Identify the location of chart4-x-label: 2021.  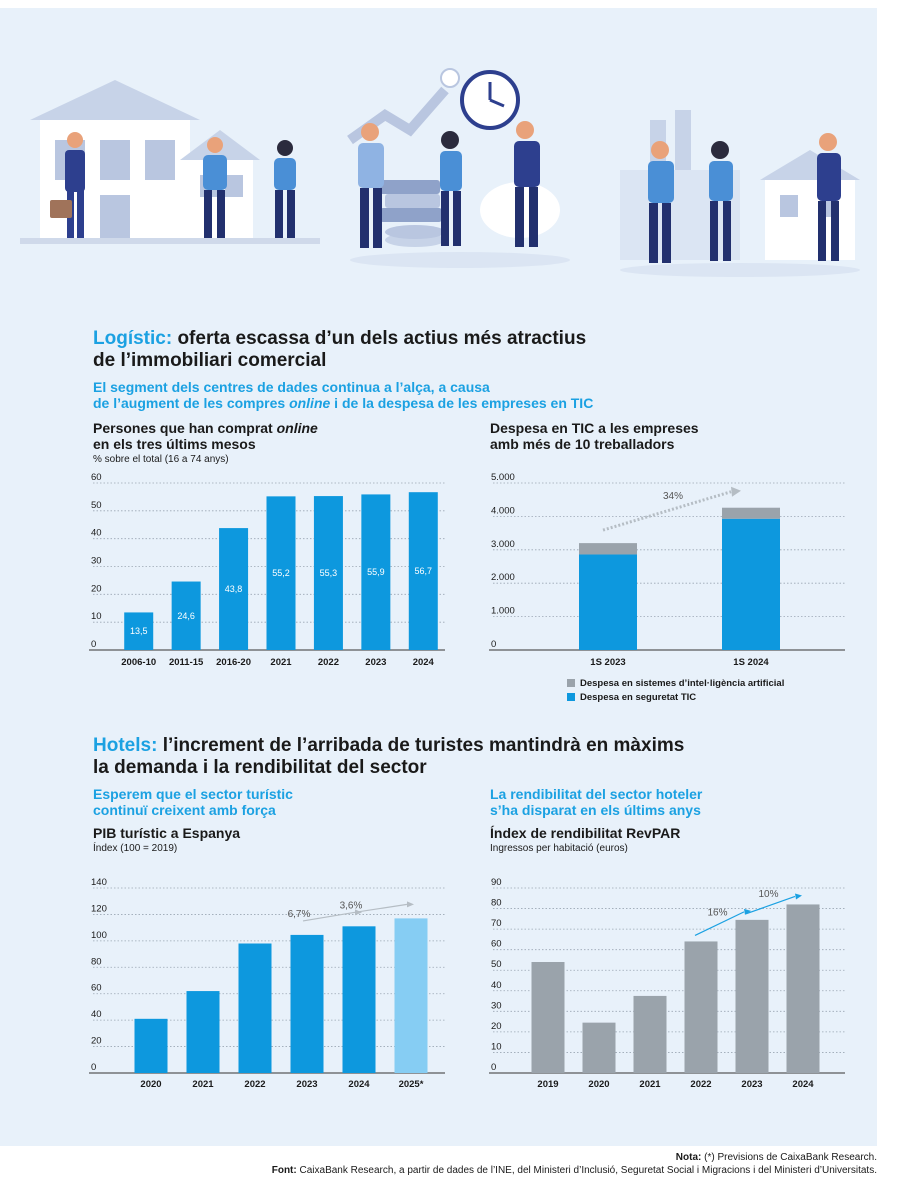
(650, 1084).